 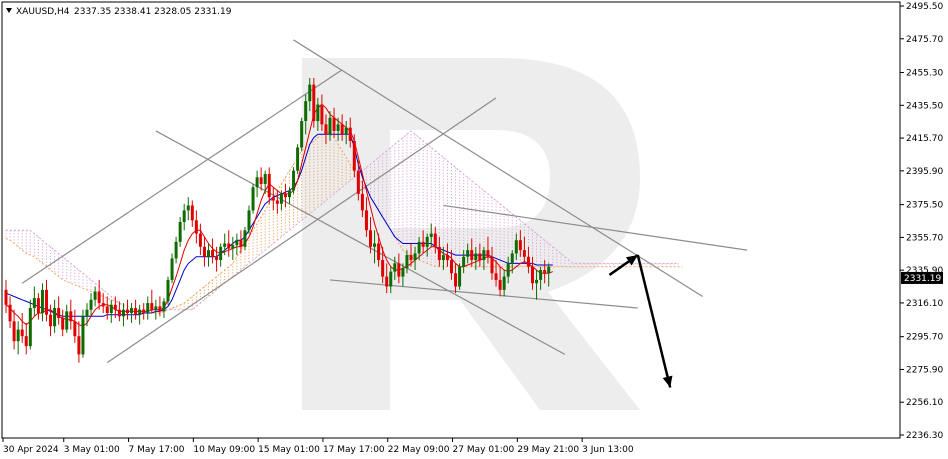 I want to click on last-price-marker: 2331.19, so click(x=922, y=277).